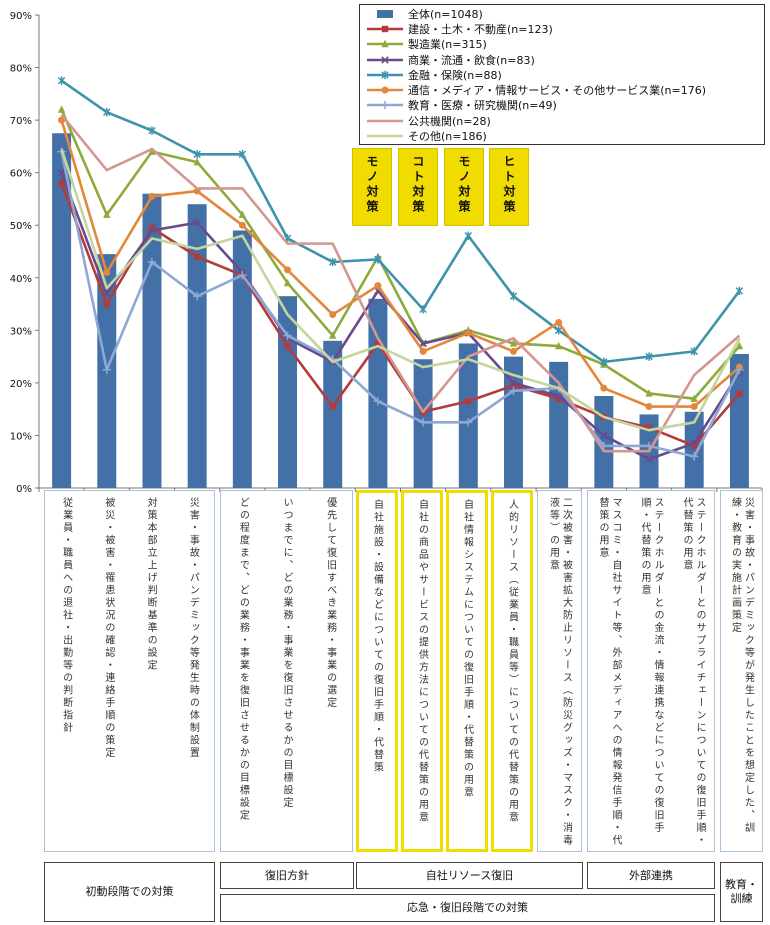  Describe the element at coordinates (651, 875) in the screenshot. I see `group-external: 外部連携` at that location.